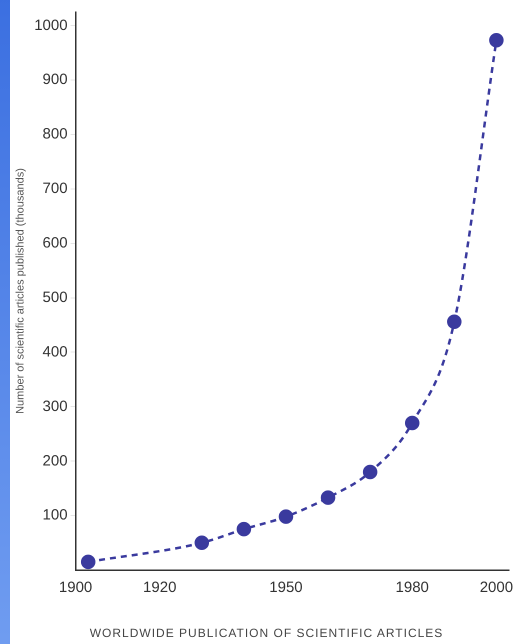 The image size is (523, 644). What do you see at coordinates (55, 351) in the screenshot?
I see `y-tick-label: 400` at bounding box center [55, 351].